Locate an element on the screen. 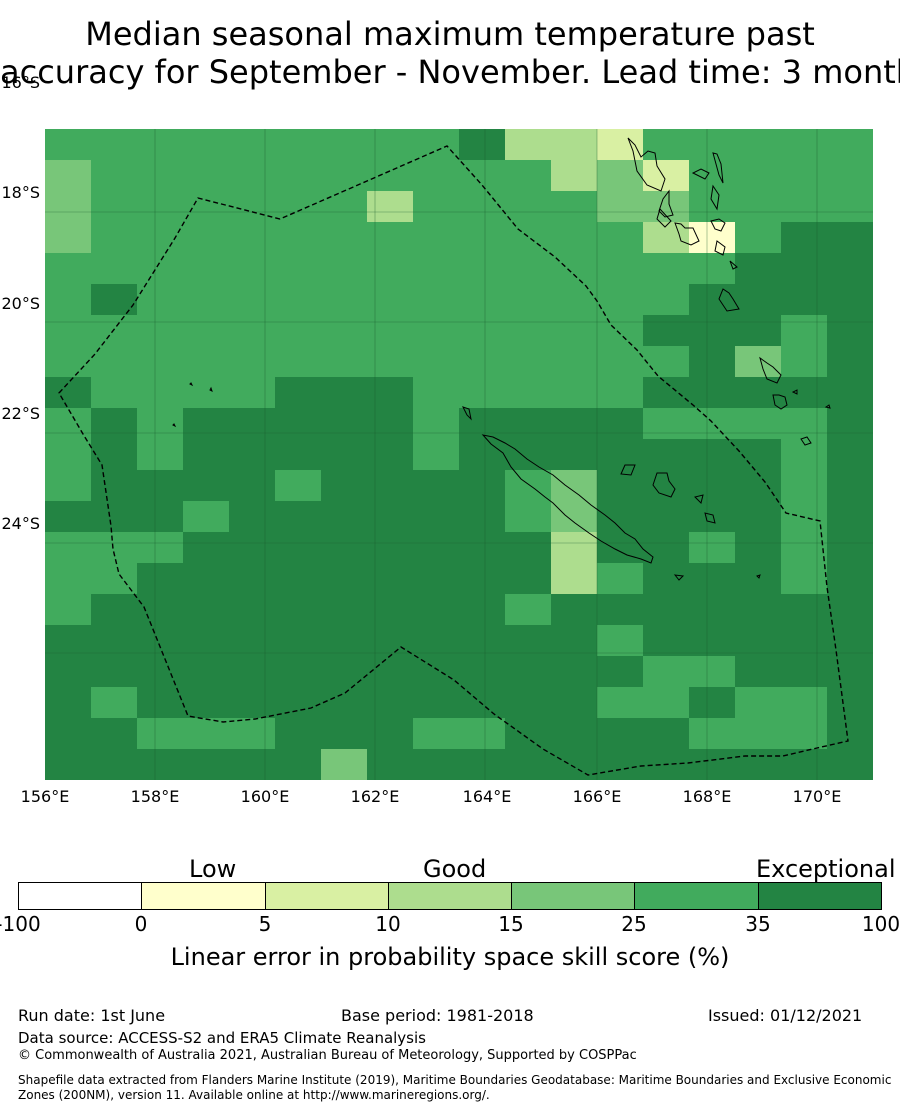 This screenshot has height=1110, width=900. lat-label-20s: 20°S is located at coordinates (20, 303).